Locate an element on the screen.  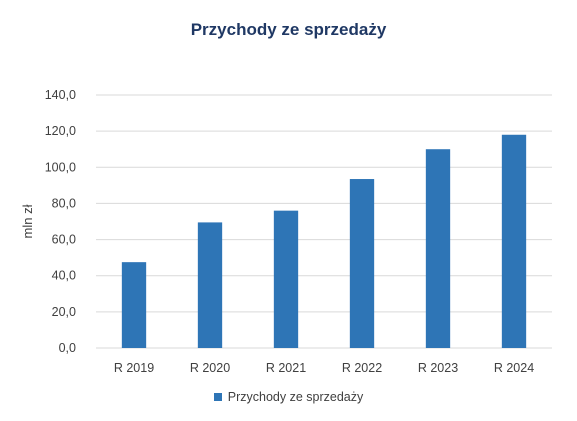
y-tick-label: 140,0 is located at coordinates (60, 95).